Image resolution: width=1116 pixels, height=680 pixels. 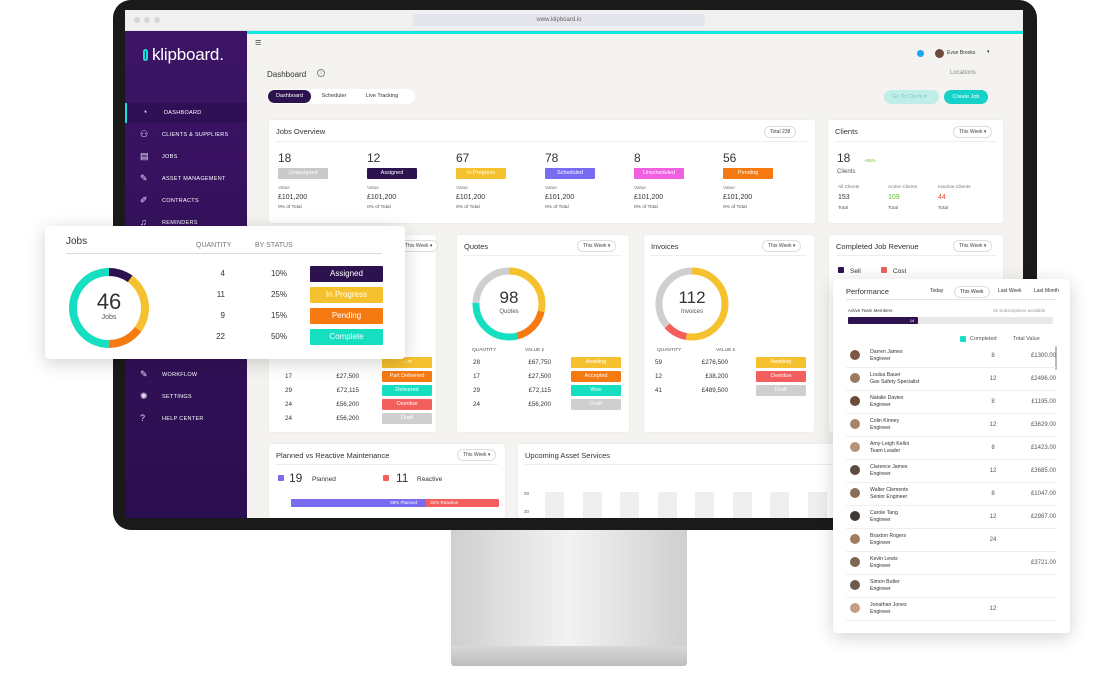 What do you see at coordinates (951, 448) in the screenshot?
I see `performance-row: Amy-Leigh Kelloi Team Leader 8 £1423.00` at bounding box center [951, 448].